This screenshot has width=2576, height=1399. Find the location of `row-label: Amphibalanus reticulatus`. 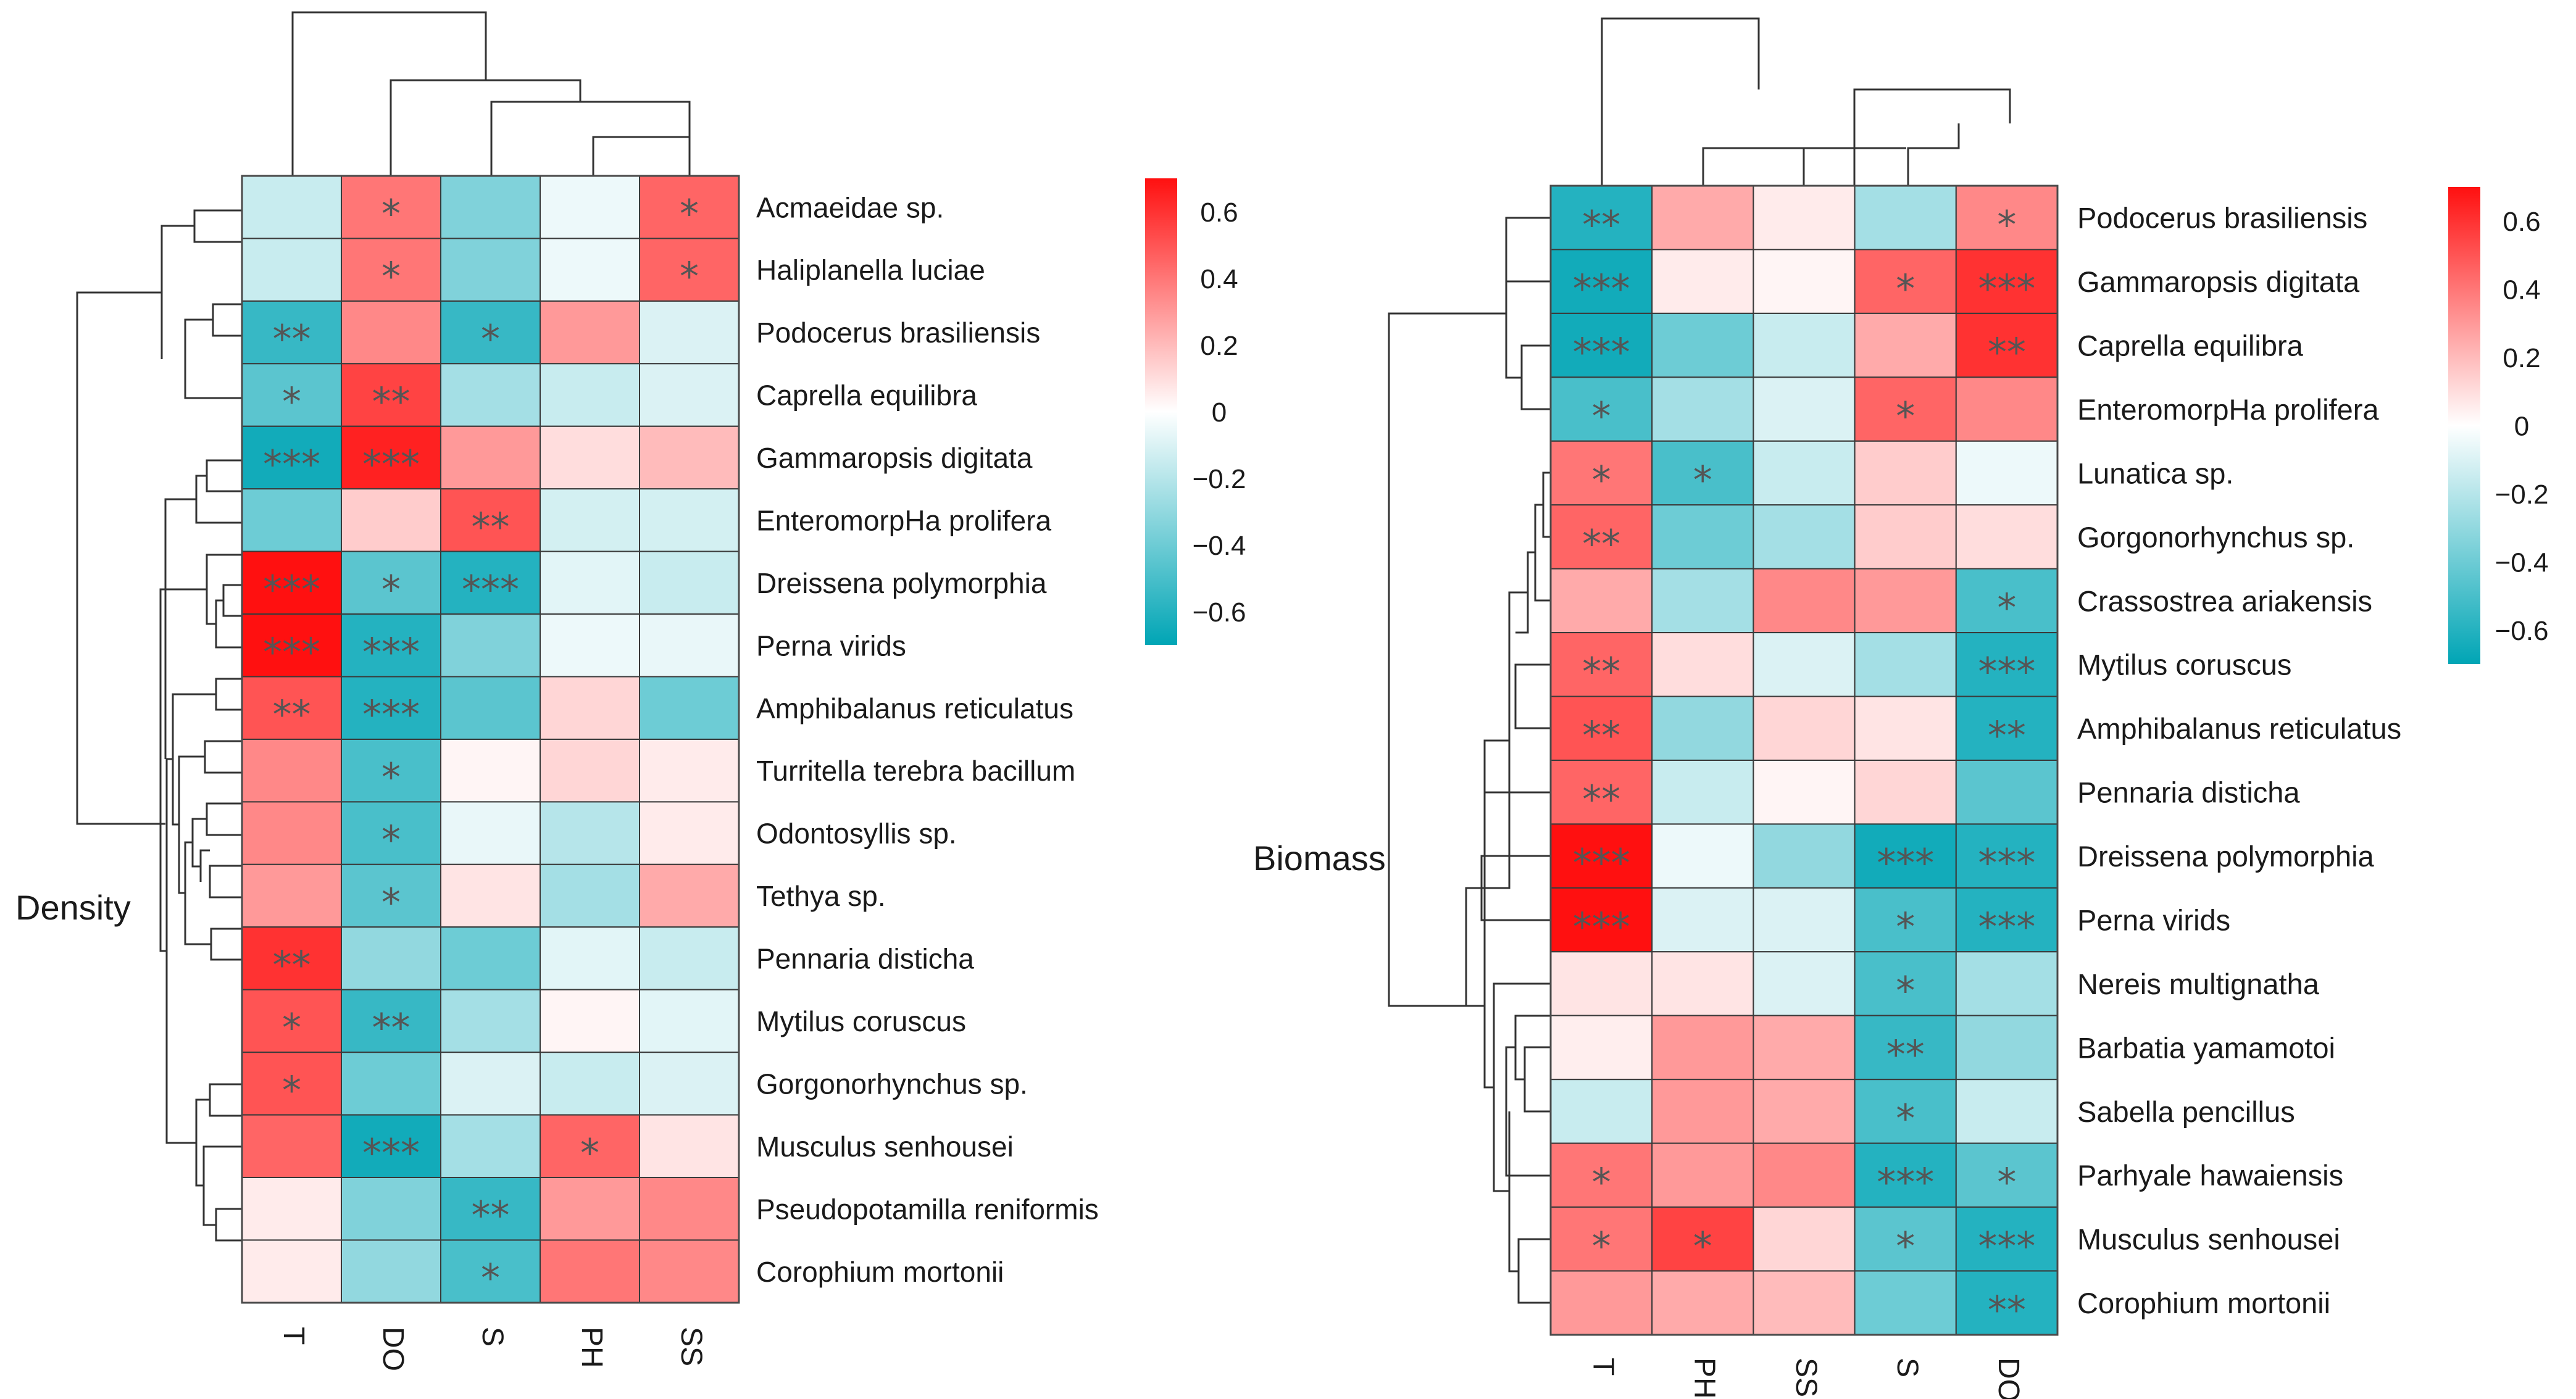

row-label: Amphibalanus reticulatus is located at coordinates (2239, 728).